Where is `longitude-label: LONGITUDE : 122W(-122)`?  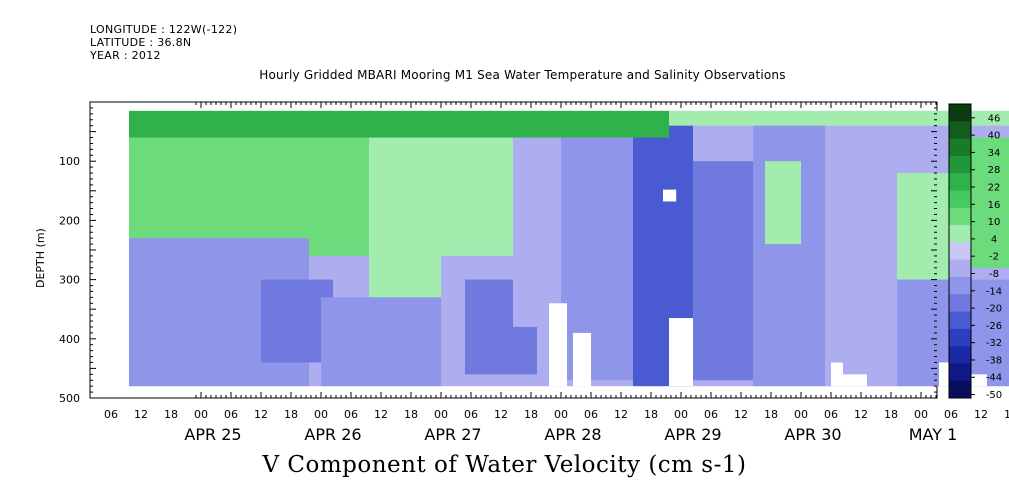 longitude-label: LONGITUDE : 122W(-122) is located at coordinates (164, 29).